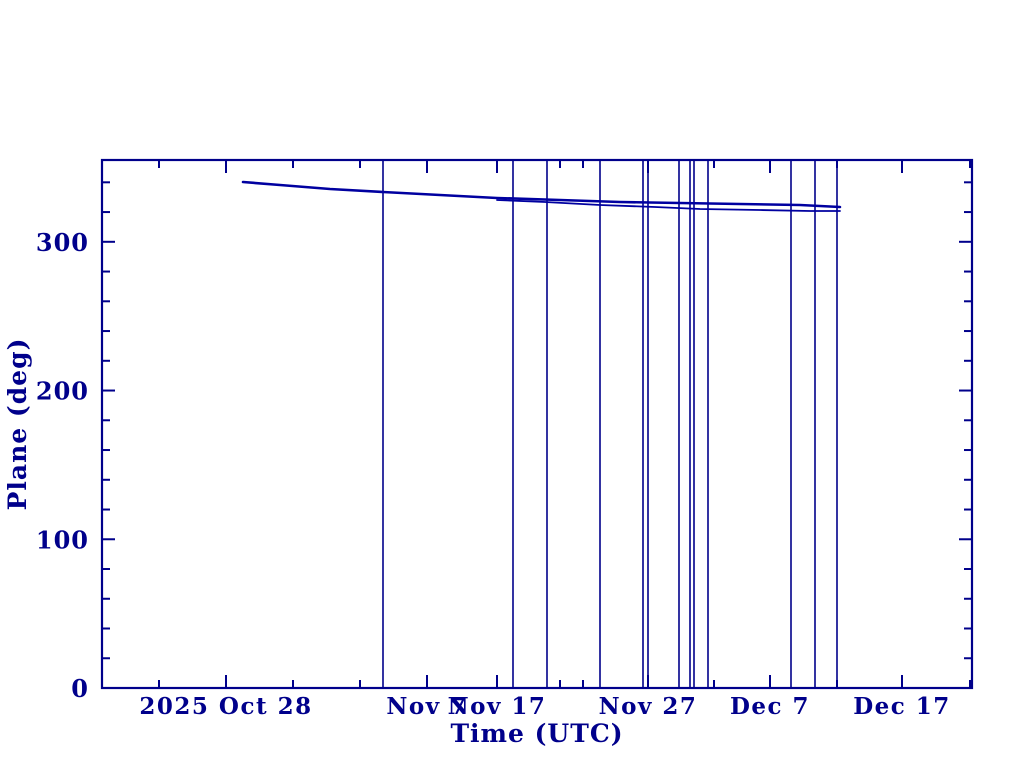 The width and height of the screenshot is (1024, 768). Describe the element at coordinates (62, 242) in the screenshot. I see `y-tick-label: 300` at that location.